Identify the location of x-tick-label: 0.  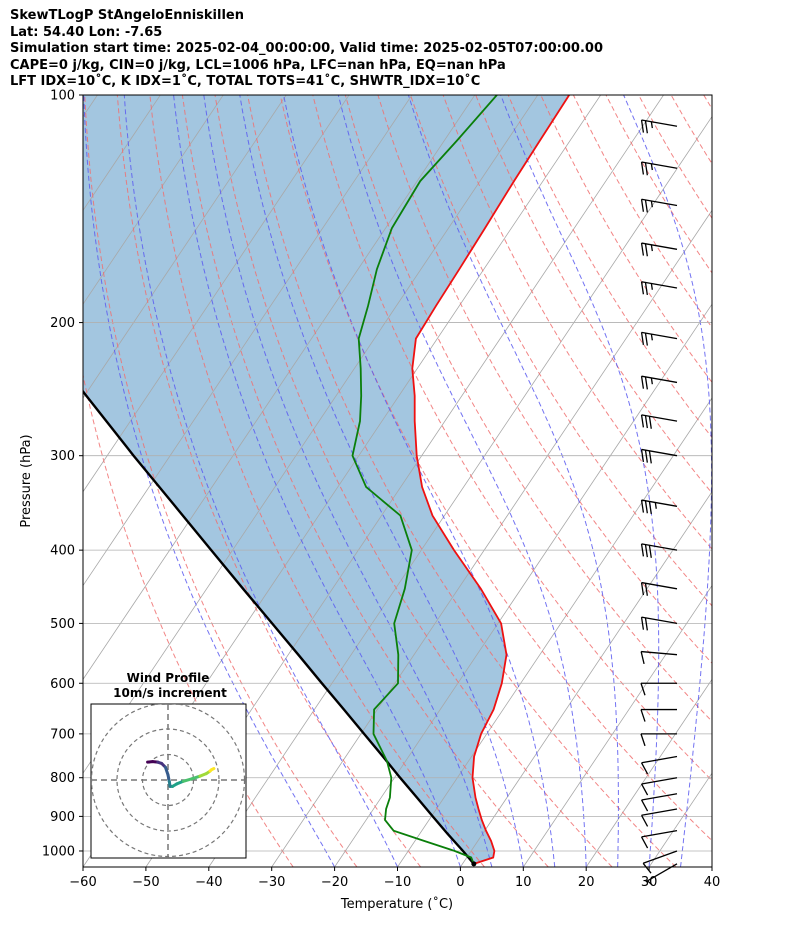
(460, 882).